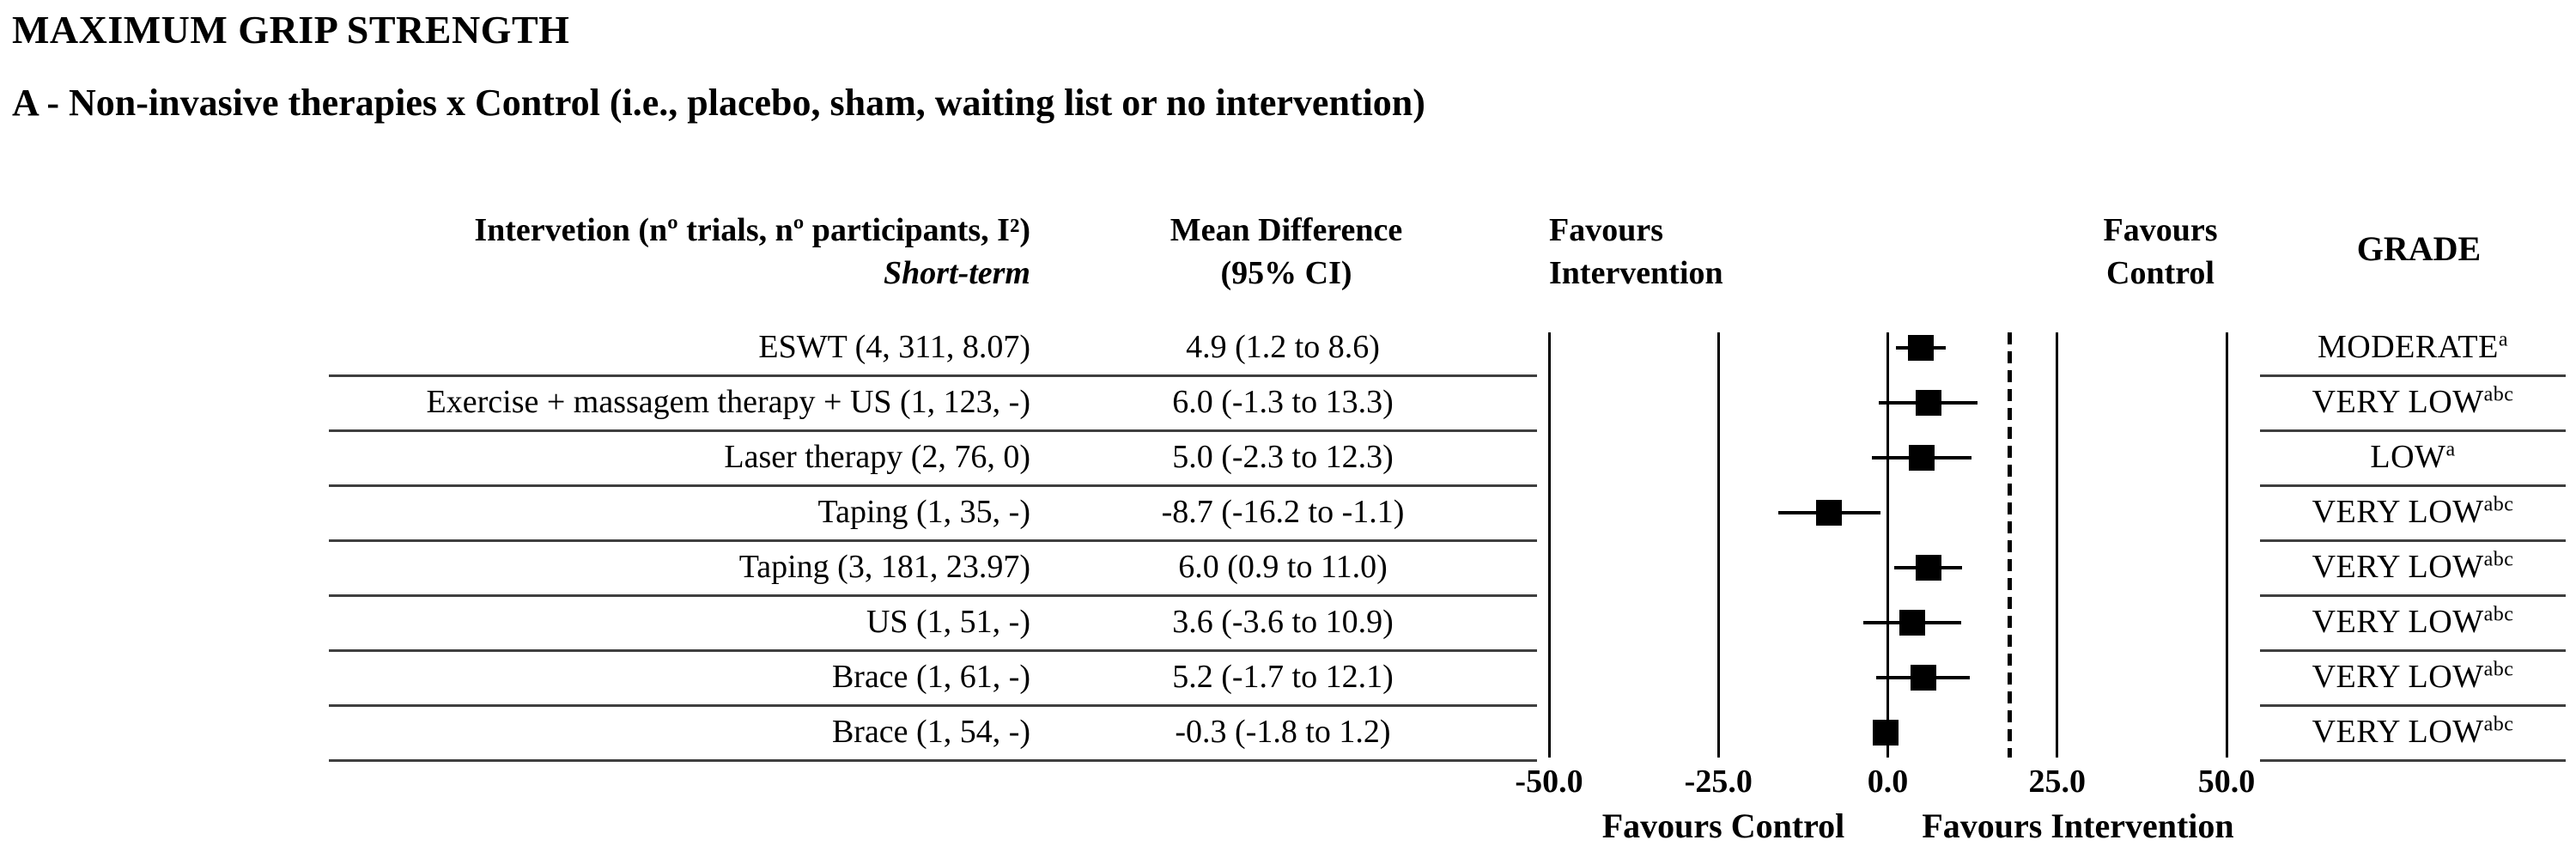  I want to click on axis-gridline-25.0, so click(2057, 545).